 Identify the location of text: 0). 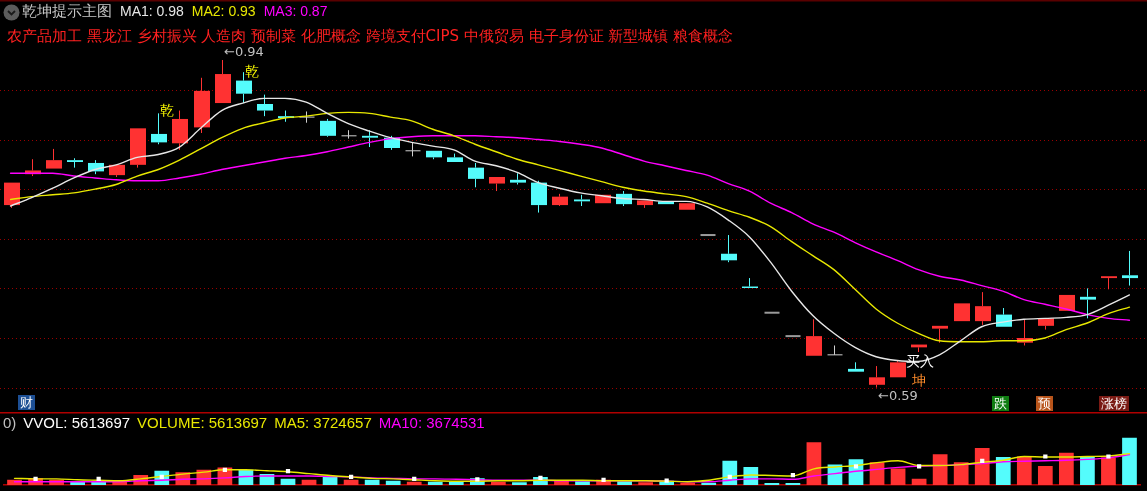
(10, 423).